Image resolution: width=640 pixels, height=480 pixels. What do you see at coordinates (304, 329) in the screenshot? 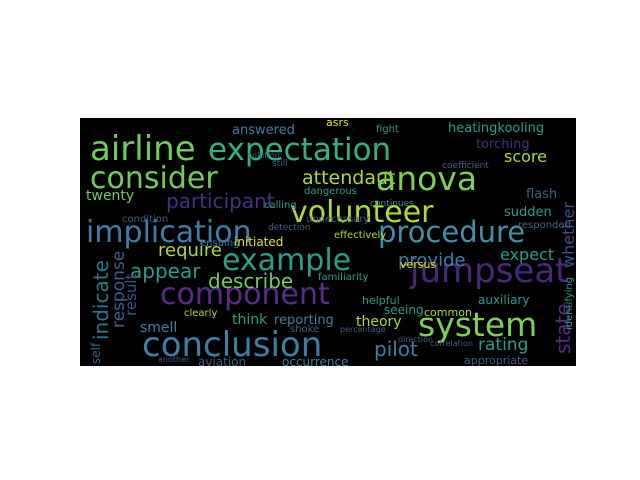
I see `word-shoke: shoke` at bounding box center [304, 329].